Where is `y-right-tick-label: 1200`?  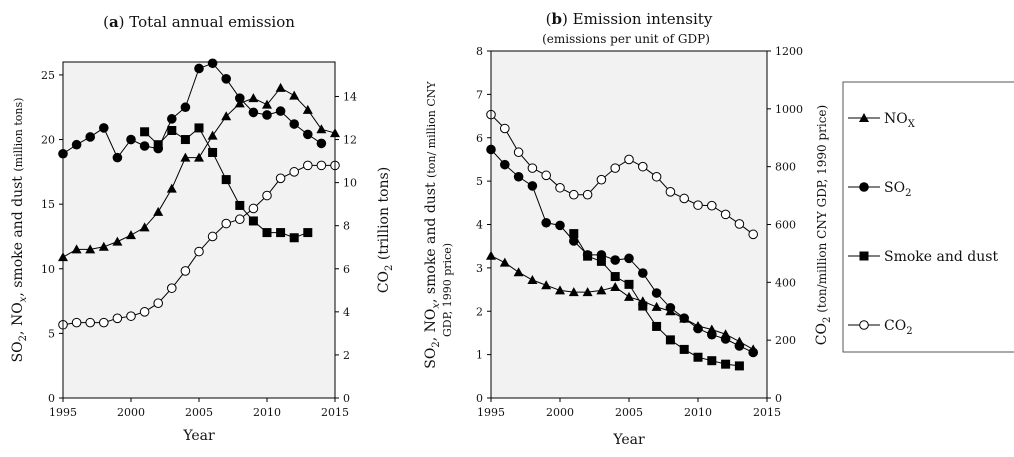 y-right-tick-label: 1200 is located at coordinates (789, 51).